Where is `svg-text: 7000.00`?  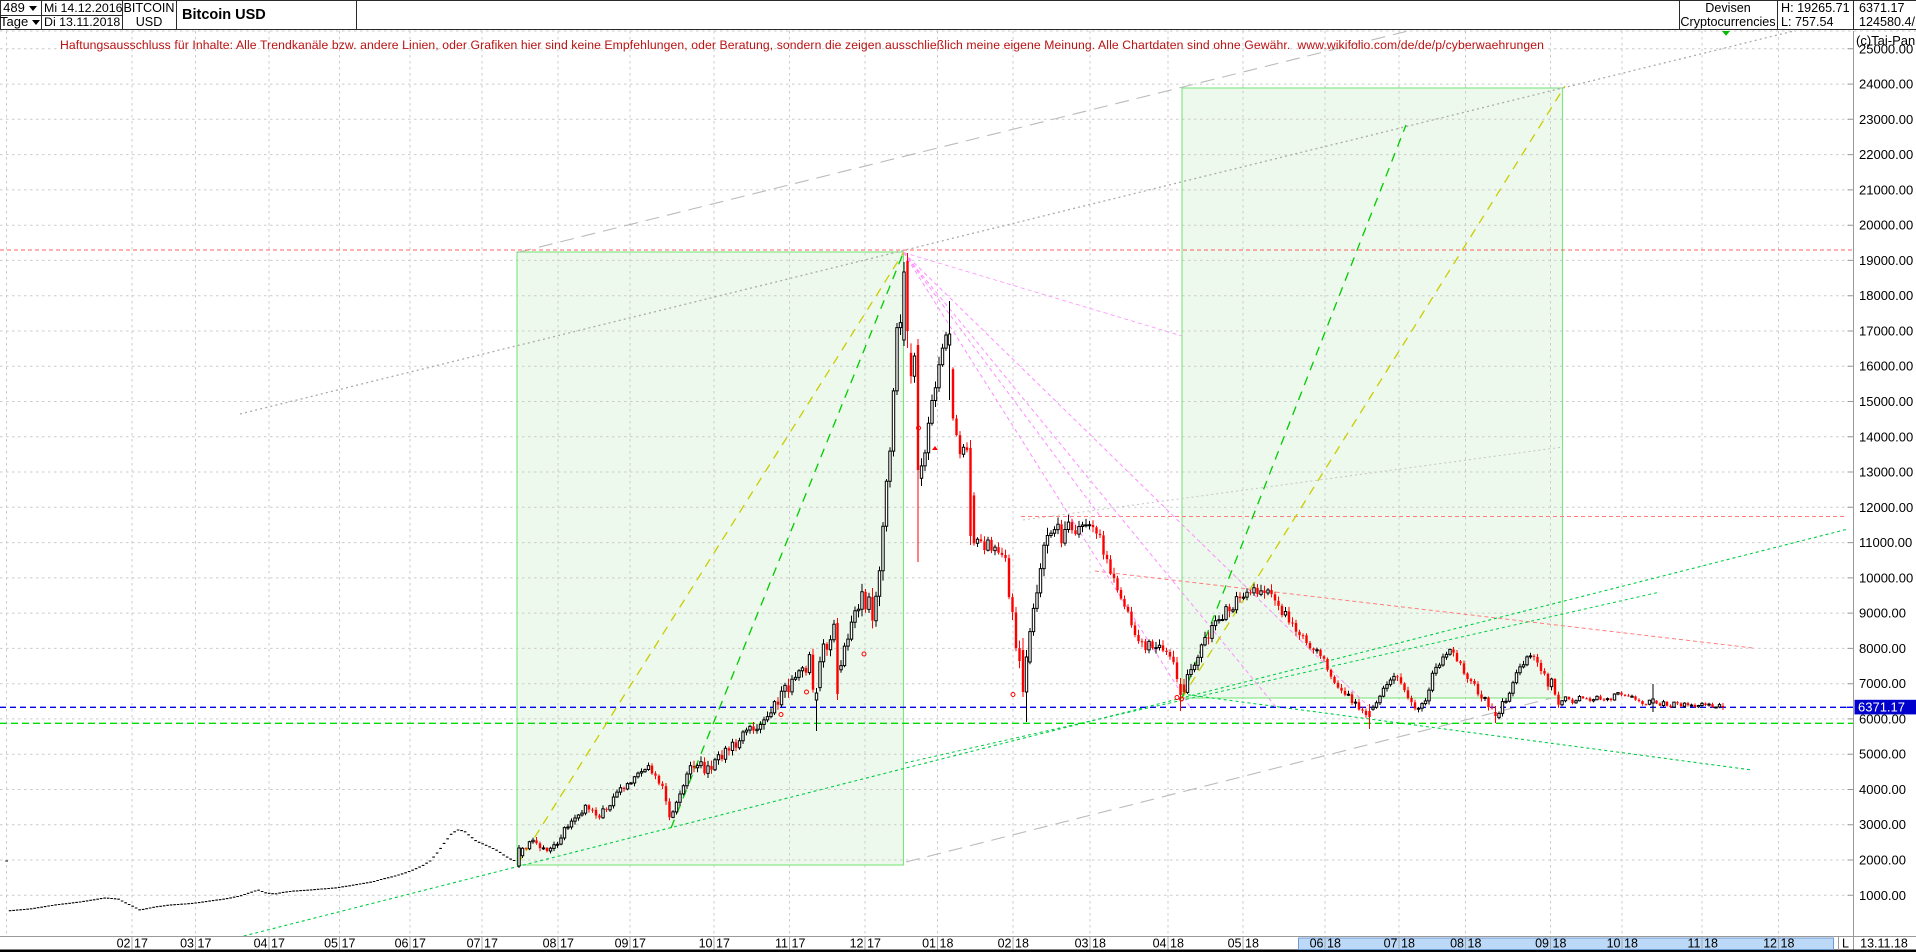
svg-text: 7000.00 is located at coordinates (1882, 683).